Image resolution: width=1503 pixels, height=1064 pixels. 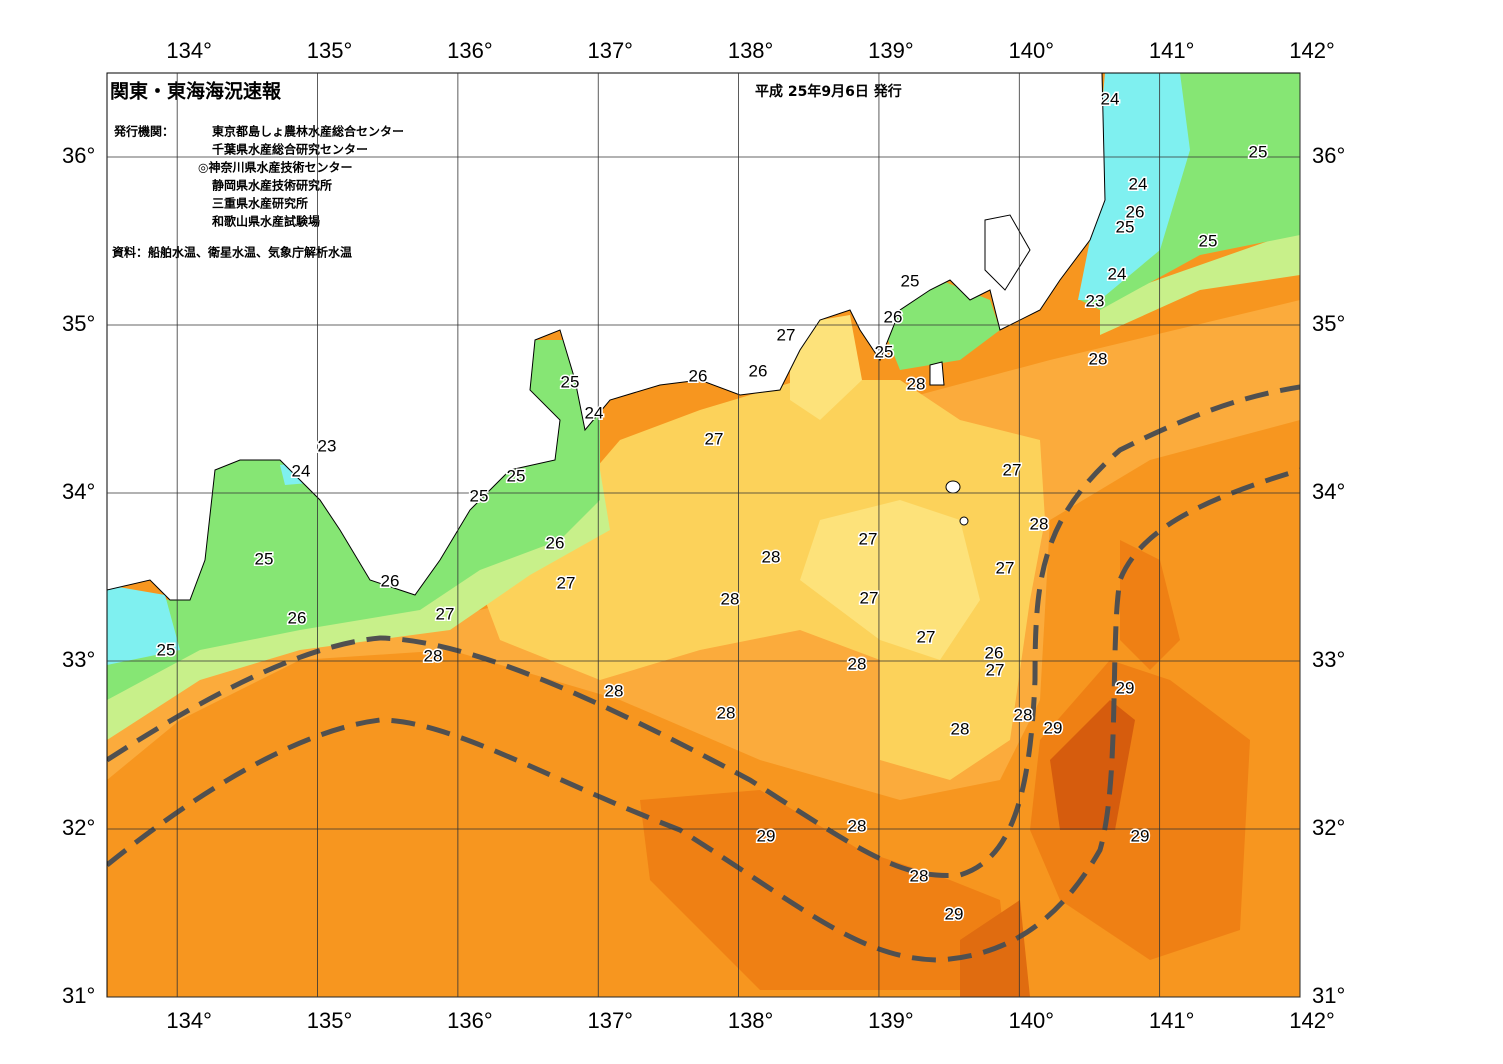 I want to click on data-source: 資料：船舶水温、衛星水温、気象庁解析水温, so click(x=232, y=252).